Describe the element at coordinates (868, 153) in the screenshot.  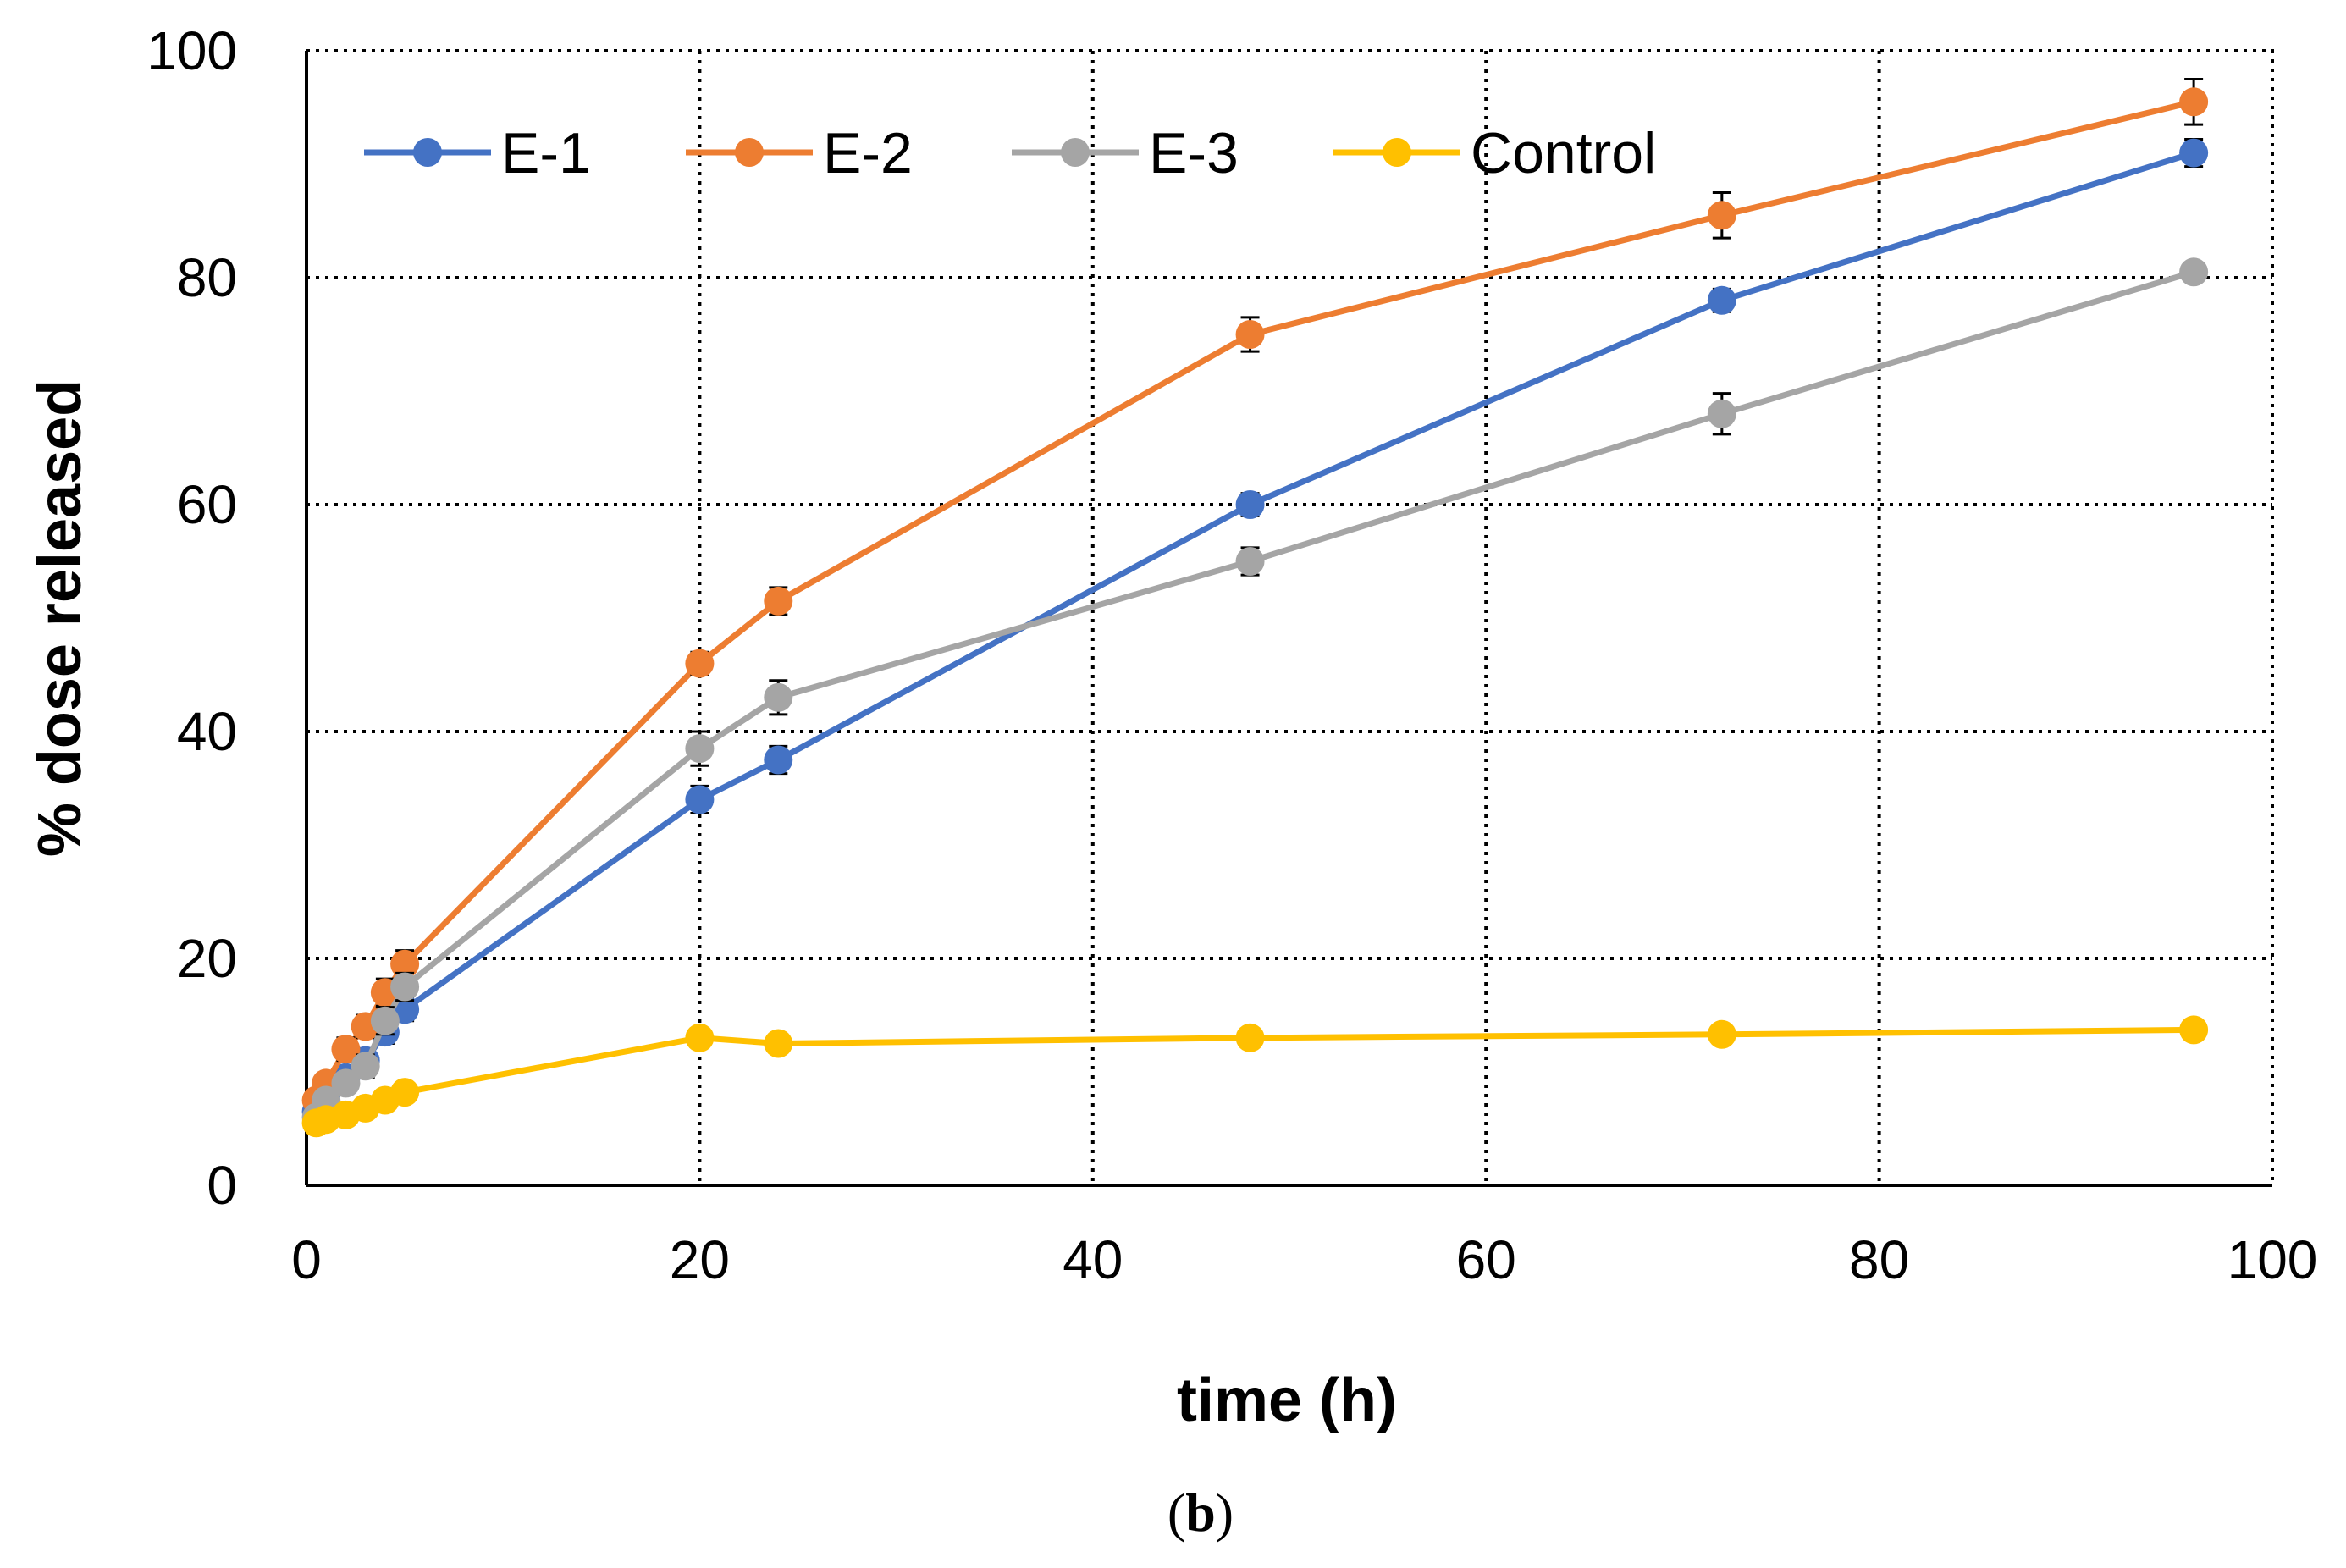
I see `legend-label-e-2: E-2` at that location.